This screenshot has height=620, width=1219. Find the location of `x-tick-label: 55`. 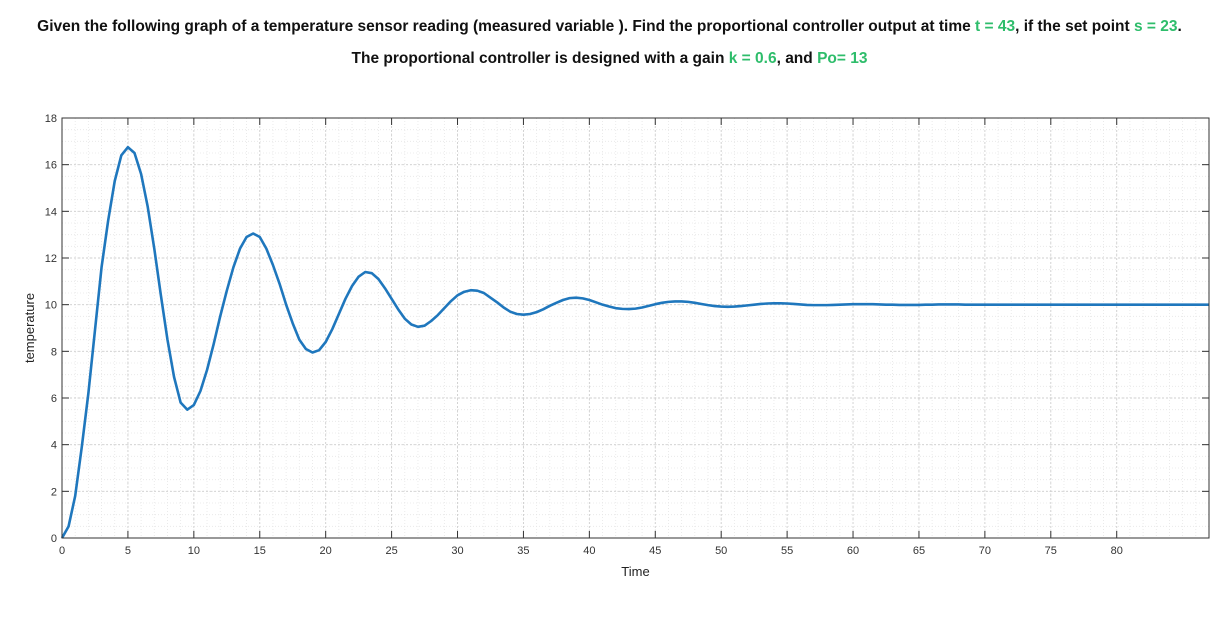

x-tick-label: 55 is located at coordinates (787, 551).